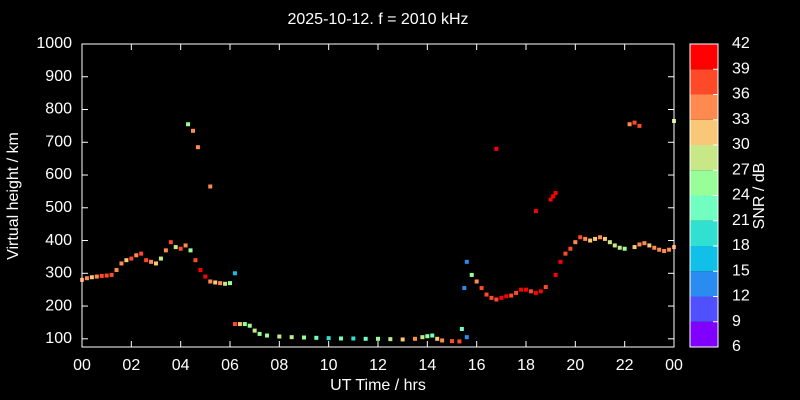 The image size is (800, 400). What do you see at coordinates (741, 169) in the screenshot?
I see `colorbar-tick-label: 27` at bounding box center [741, 169].